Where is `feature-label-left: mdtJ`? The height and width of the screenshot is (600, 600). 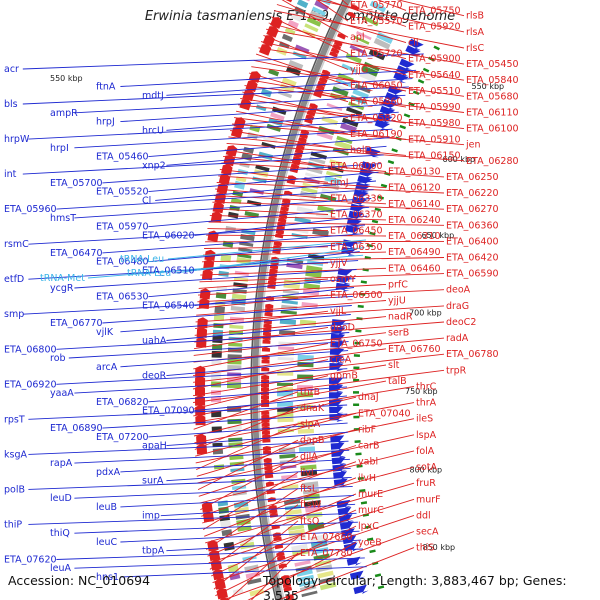 feature-label-left: mdtJ is located at coordinates (153, 95).